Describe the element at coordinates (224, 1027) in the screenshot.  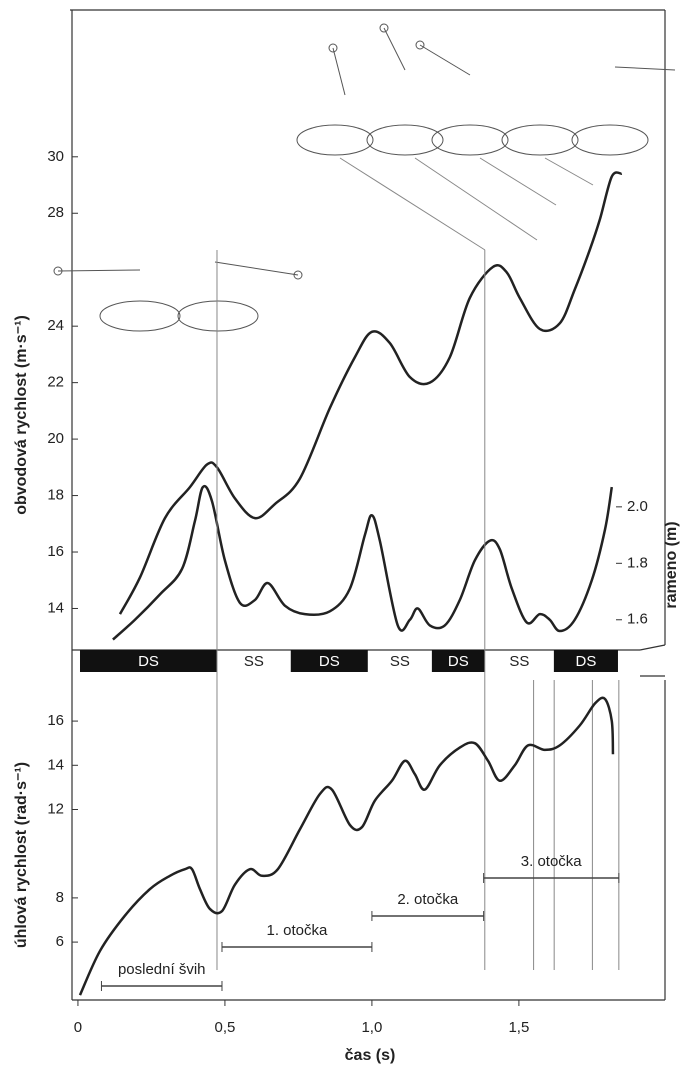
I see `x-tick-label: 0,5` at that location.